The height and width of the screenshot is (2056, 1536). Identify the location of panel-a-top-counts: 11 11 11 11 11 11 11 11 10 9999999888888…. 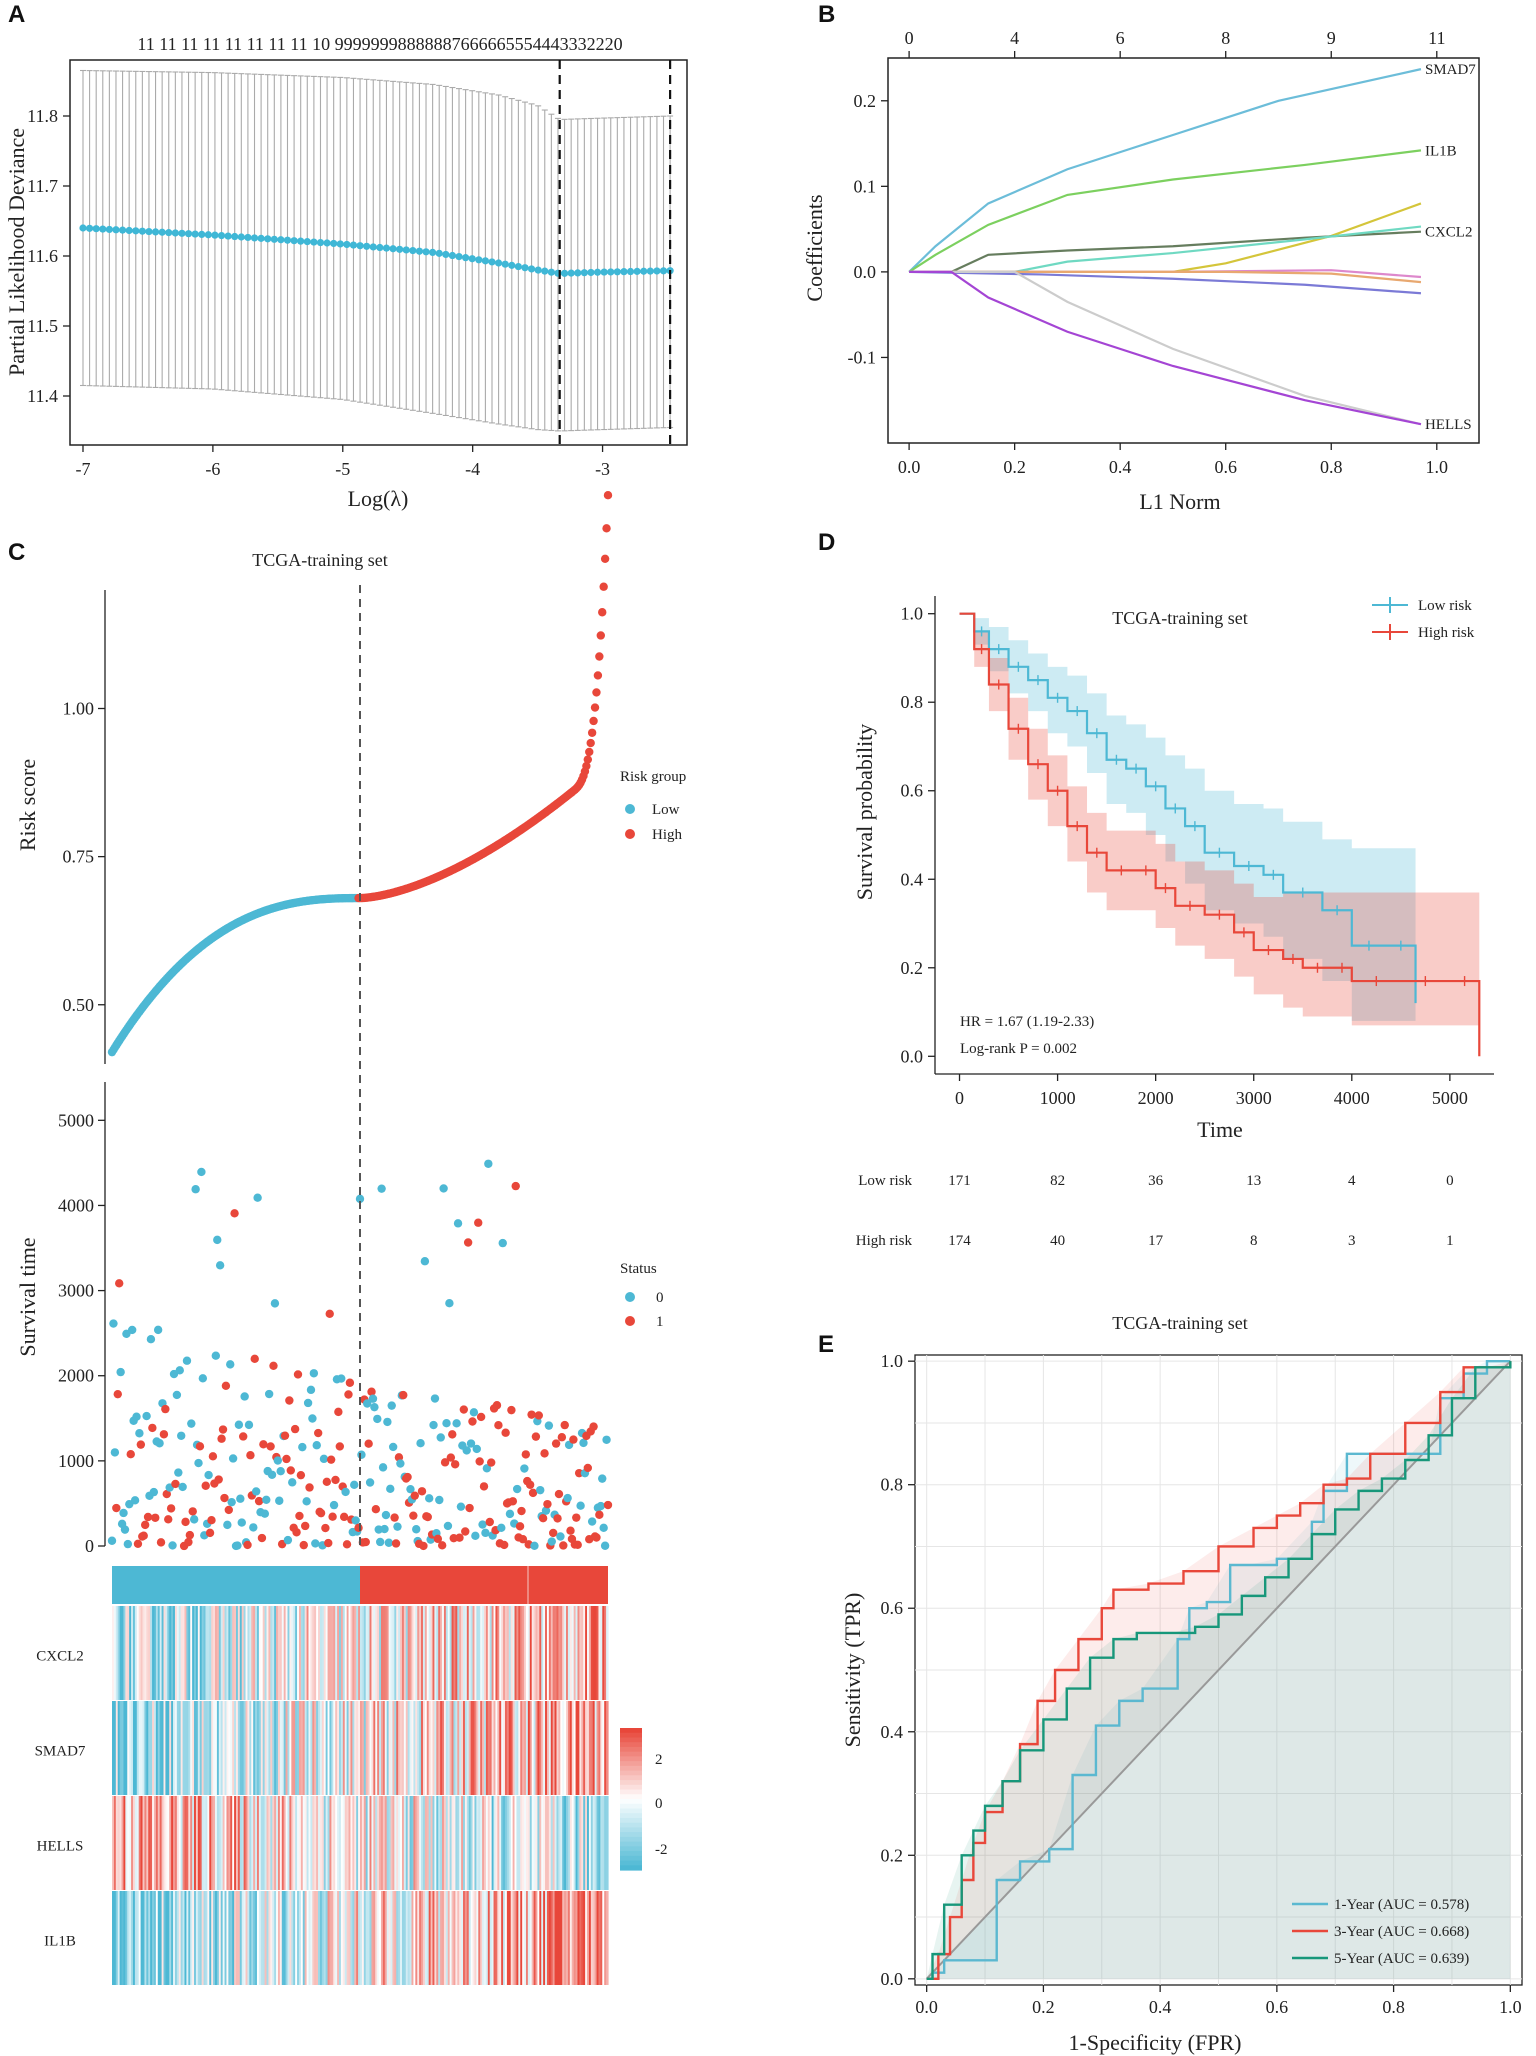
(379, 44).